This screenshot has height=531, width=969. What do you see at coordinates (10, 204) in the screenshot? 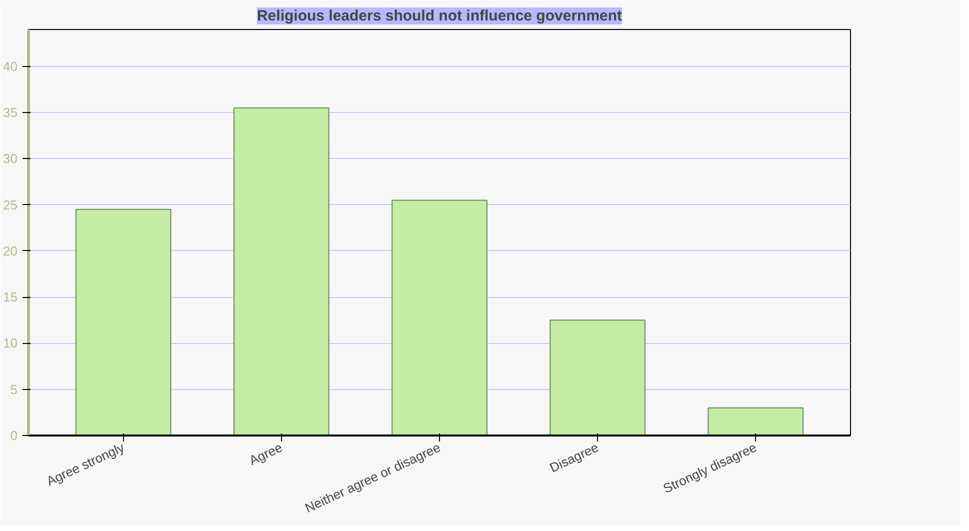
I see `y-tick-label: 25` at bounding box center [10, 204].